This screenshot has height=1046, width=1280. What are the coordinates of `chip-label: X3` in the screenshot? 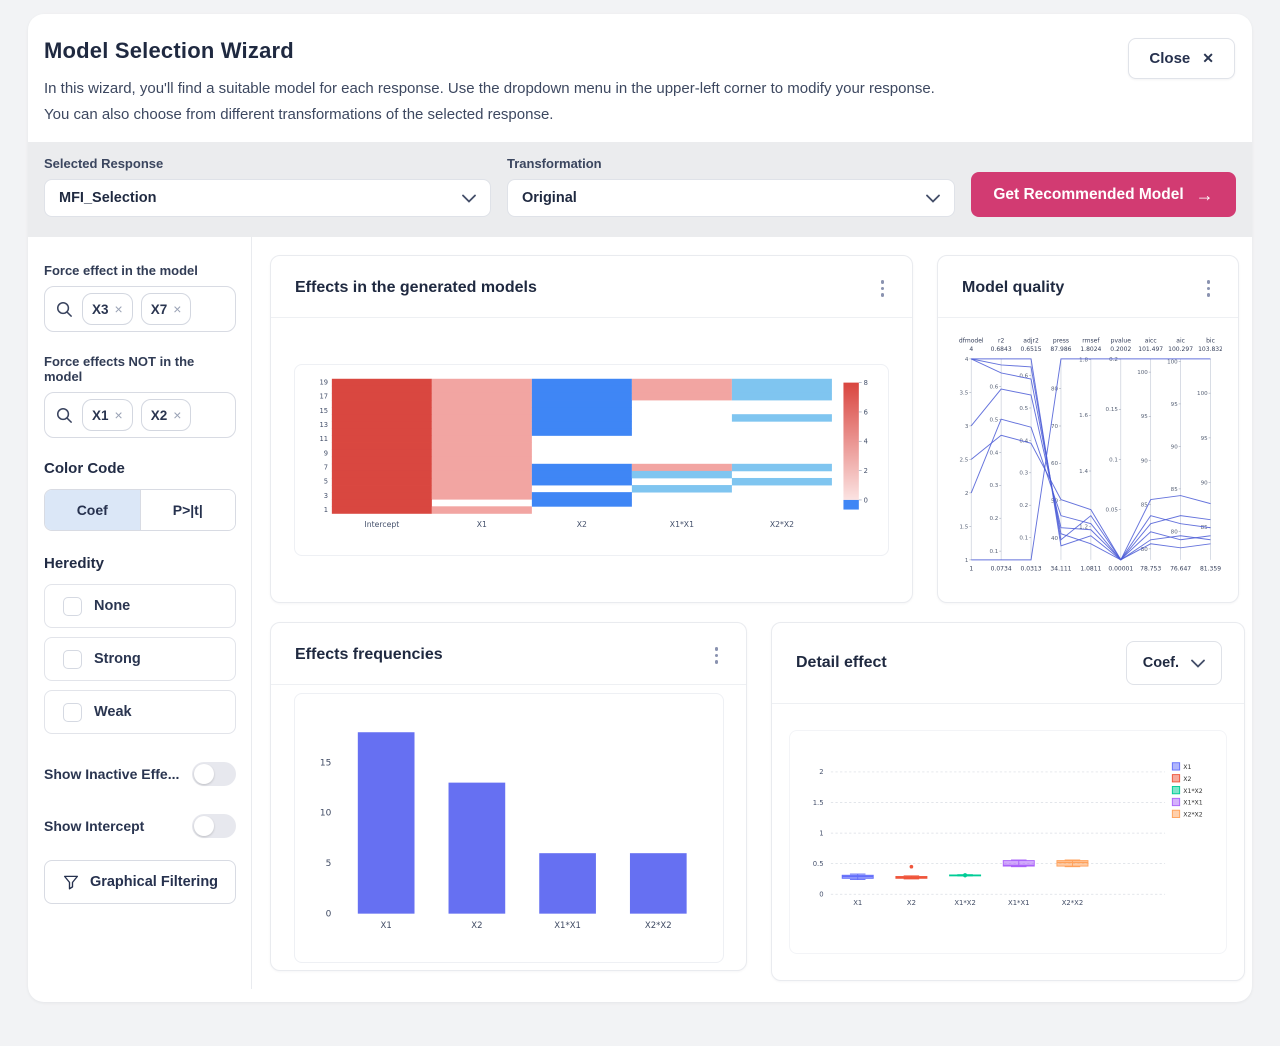 It's located at (100, 309).